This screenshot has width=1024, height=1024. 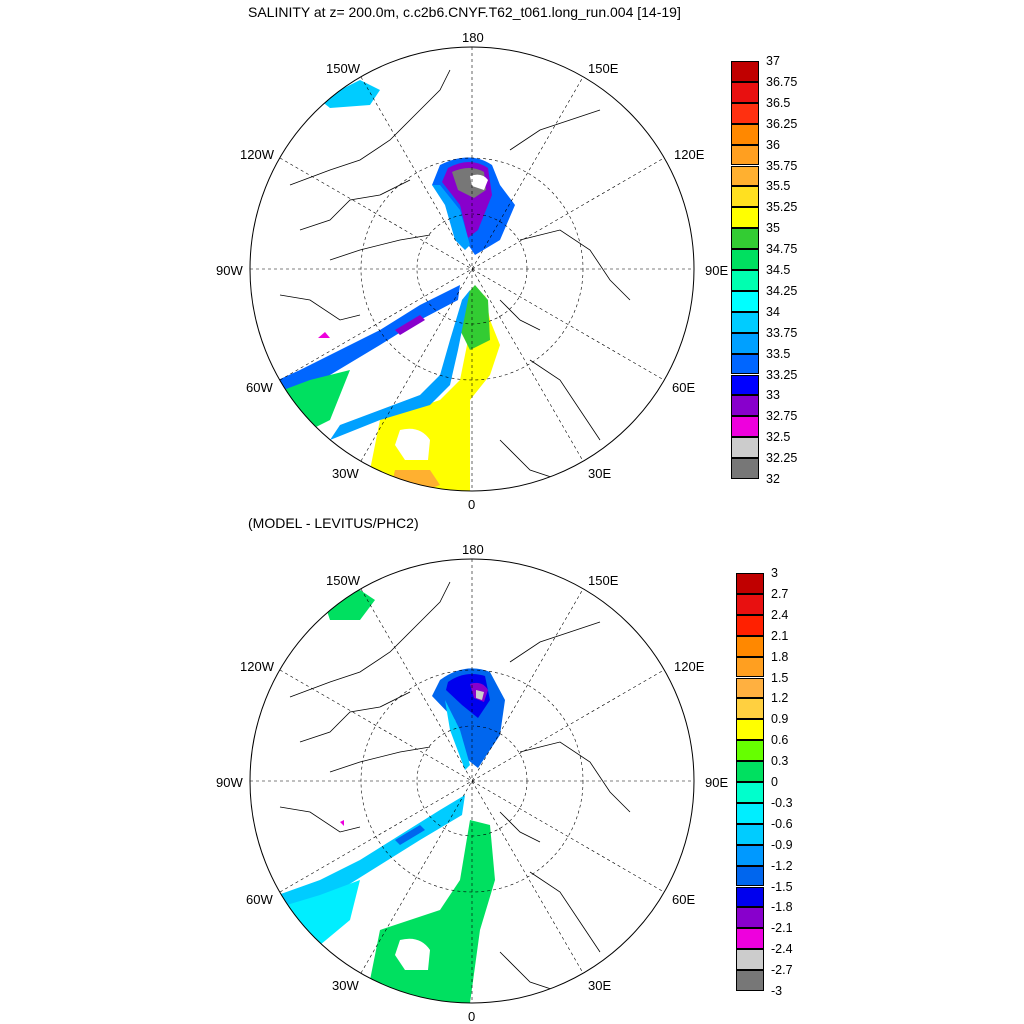 What do you see at coordinates (782, 332) in the screenshot?
I see `top-colorbar-tick-label: 33.75` at bounding box center [782, 332].